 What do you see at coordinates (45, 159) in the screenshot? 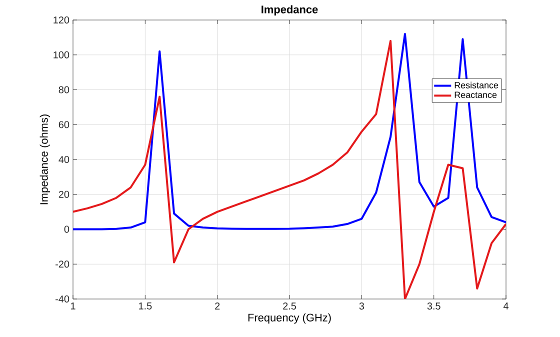
I see `y-axis-title: Impedance (ohms)` at bounding box center [45, 159].